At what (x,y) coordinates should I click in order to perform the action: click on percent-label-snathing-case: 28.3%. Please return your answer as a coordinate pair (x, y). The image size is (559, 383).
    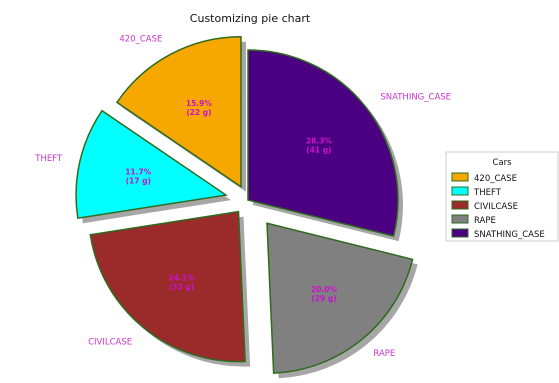
    Looking at the image, I should click on (319, 141).